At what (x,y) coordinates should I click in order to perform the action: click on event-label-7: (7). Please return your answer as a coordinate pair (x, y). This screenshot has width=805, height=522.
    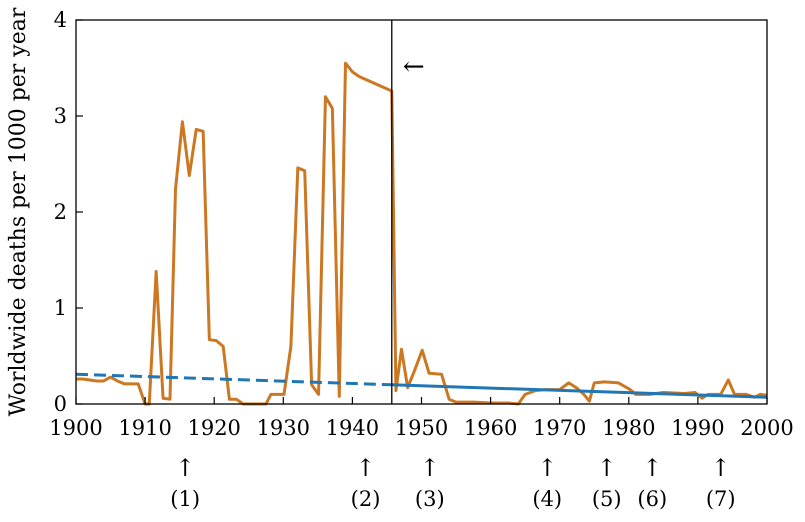
    Looking at the image, I should click on (721, 499).